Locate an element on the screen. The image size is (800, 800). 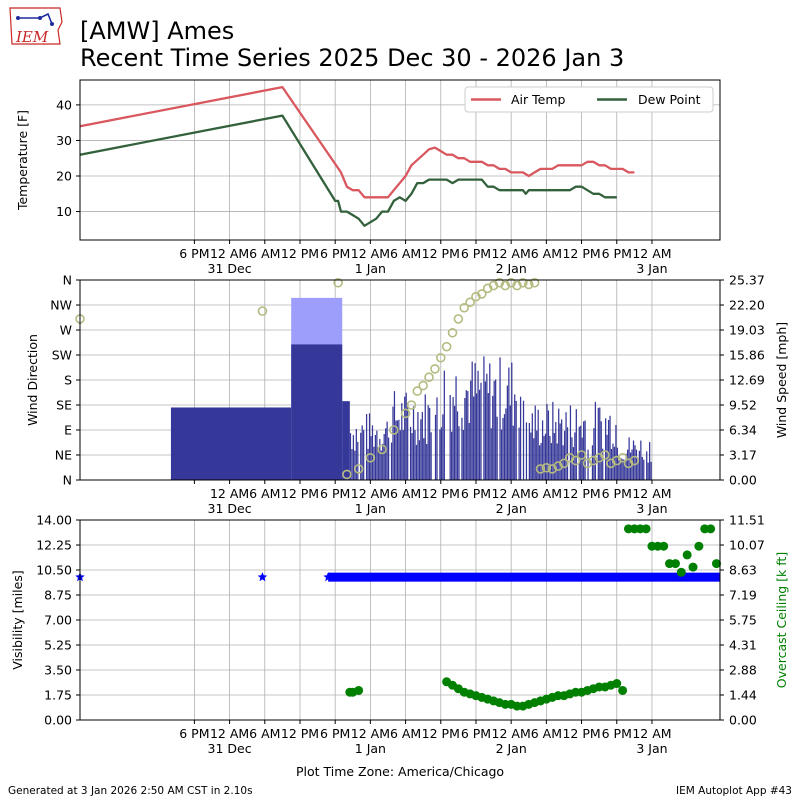
visibility-tick-label: 1.75 is located at coordinates (58, 695).